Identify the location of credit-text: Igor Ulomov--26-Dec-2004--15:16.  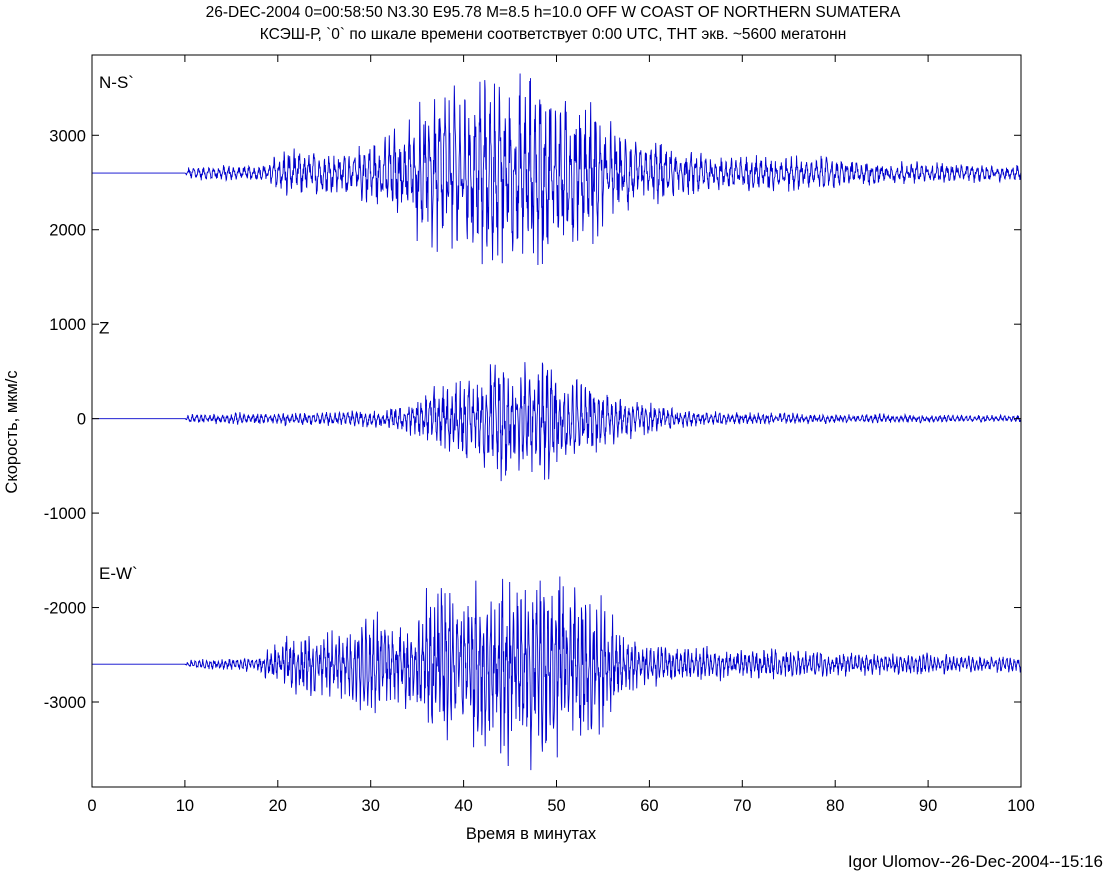
(975, 861).